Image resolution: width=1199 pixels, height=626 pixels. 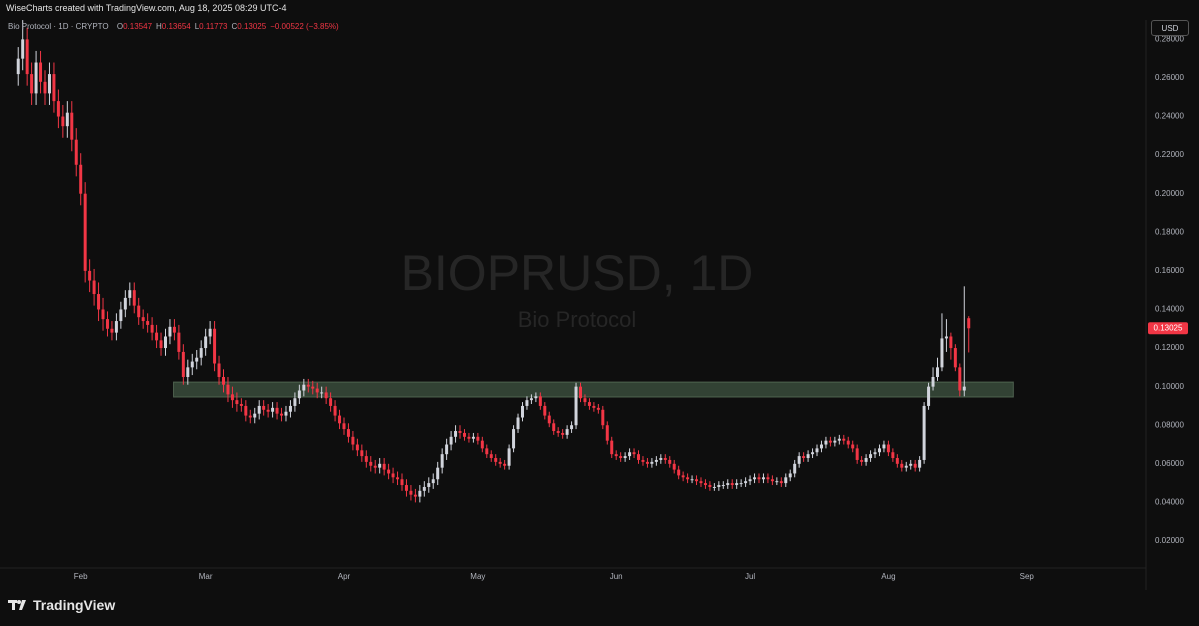 I want to click on ohlc-key: O, so click(x=120, y=26).